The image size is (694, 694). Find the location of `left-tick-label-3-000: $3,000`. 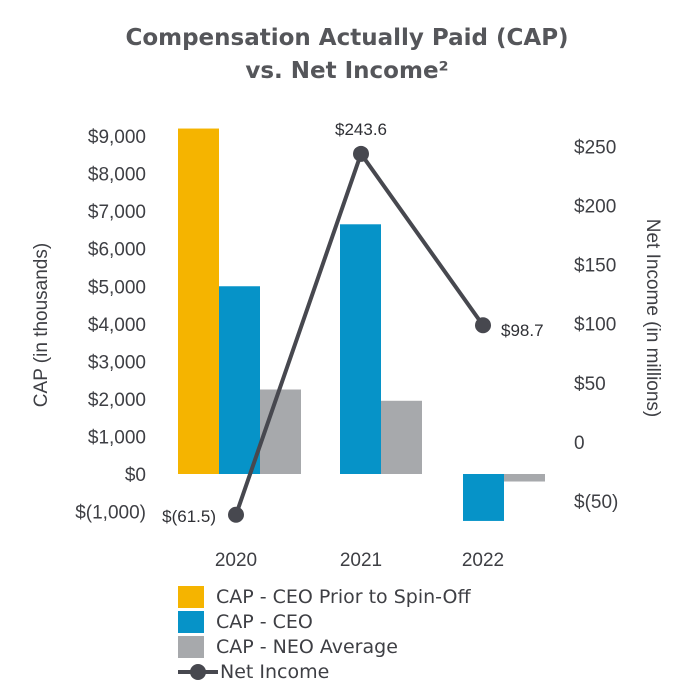

left-tick-label-3-000: $3,000 is located at coordinates (117, 362).